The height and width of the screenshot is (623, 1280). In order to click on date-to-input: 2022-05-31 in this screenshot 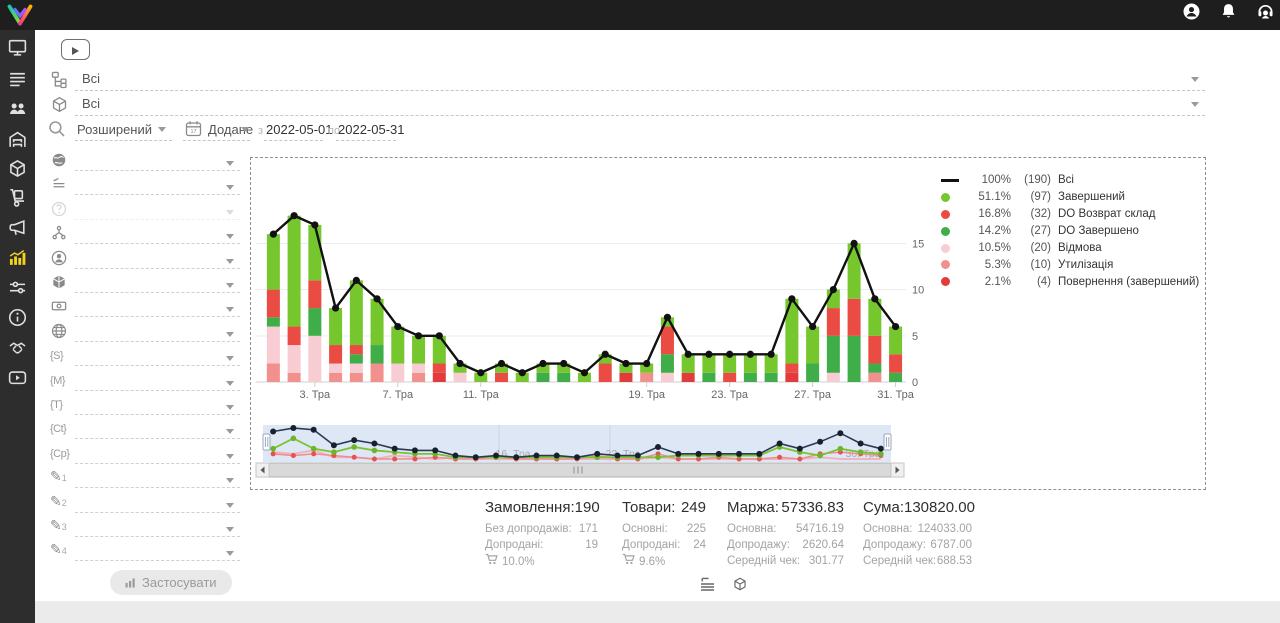, I will do `click(371, 129)`.